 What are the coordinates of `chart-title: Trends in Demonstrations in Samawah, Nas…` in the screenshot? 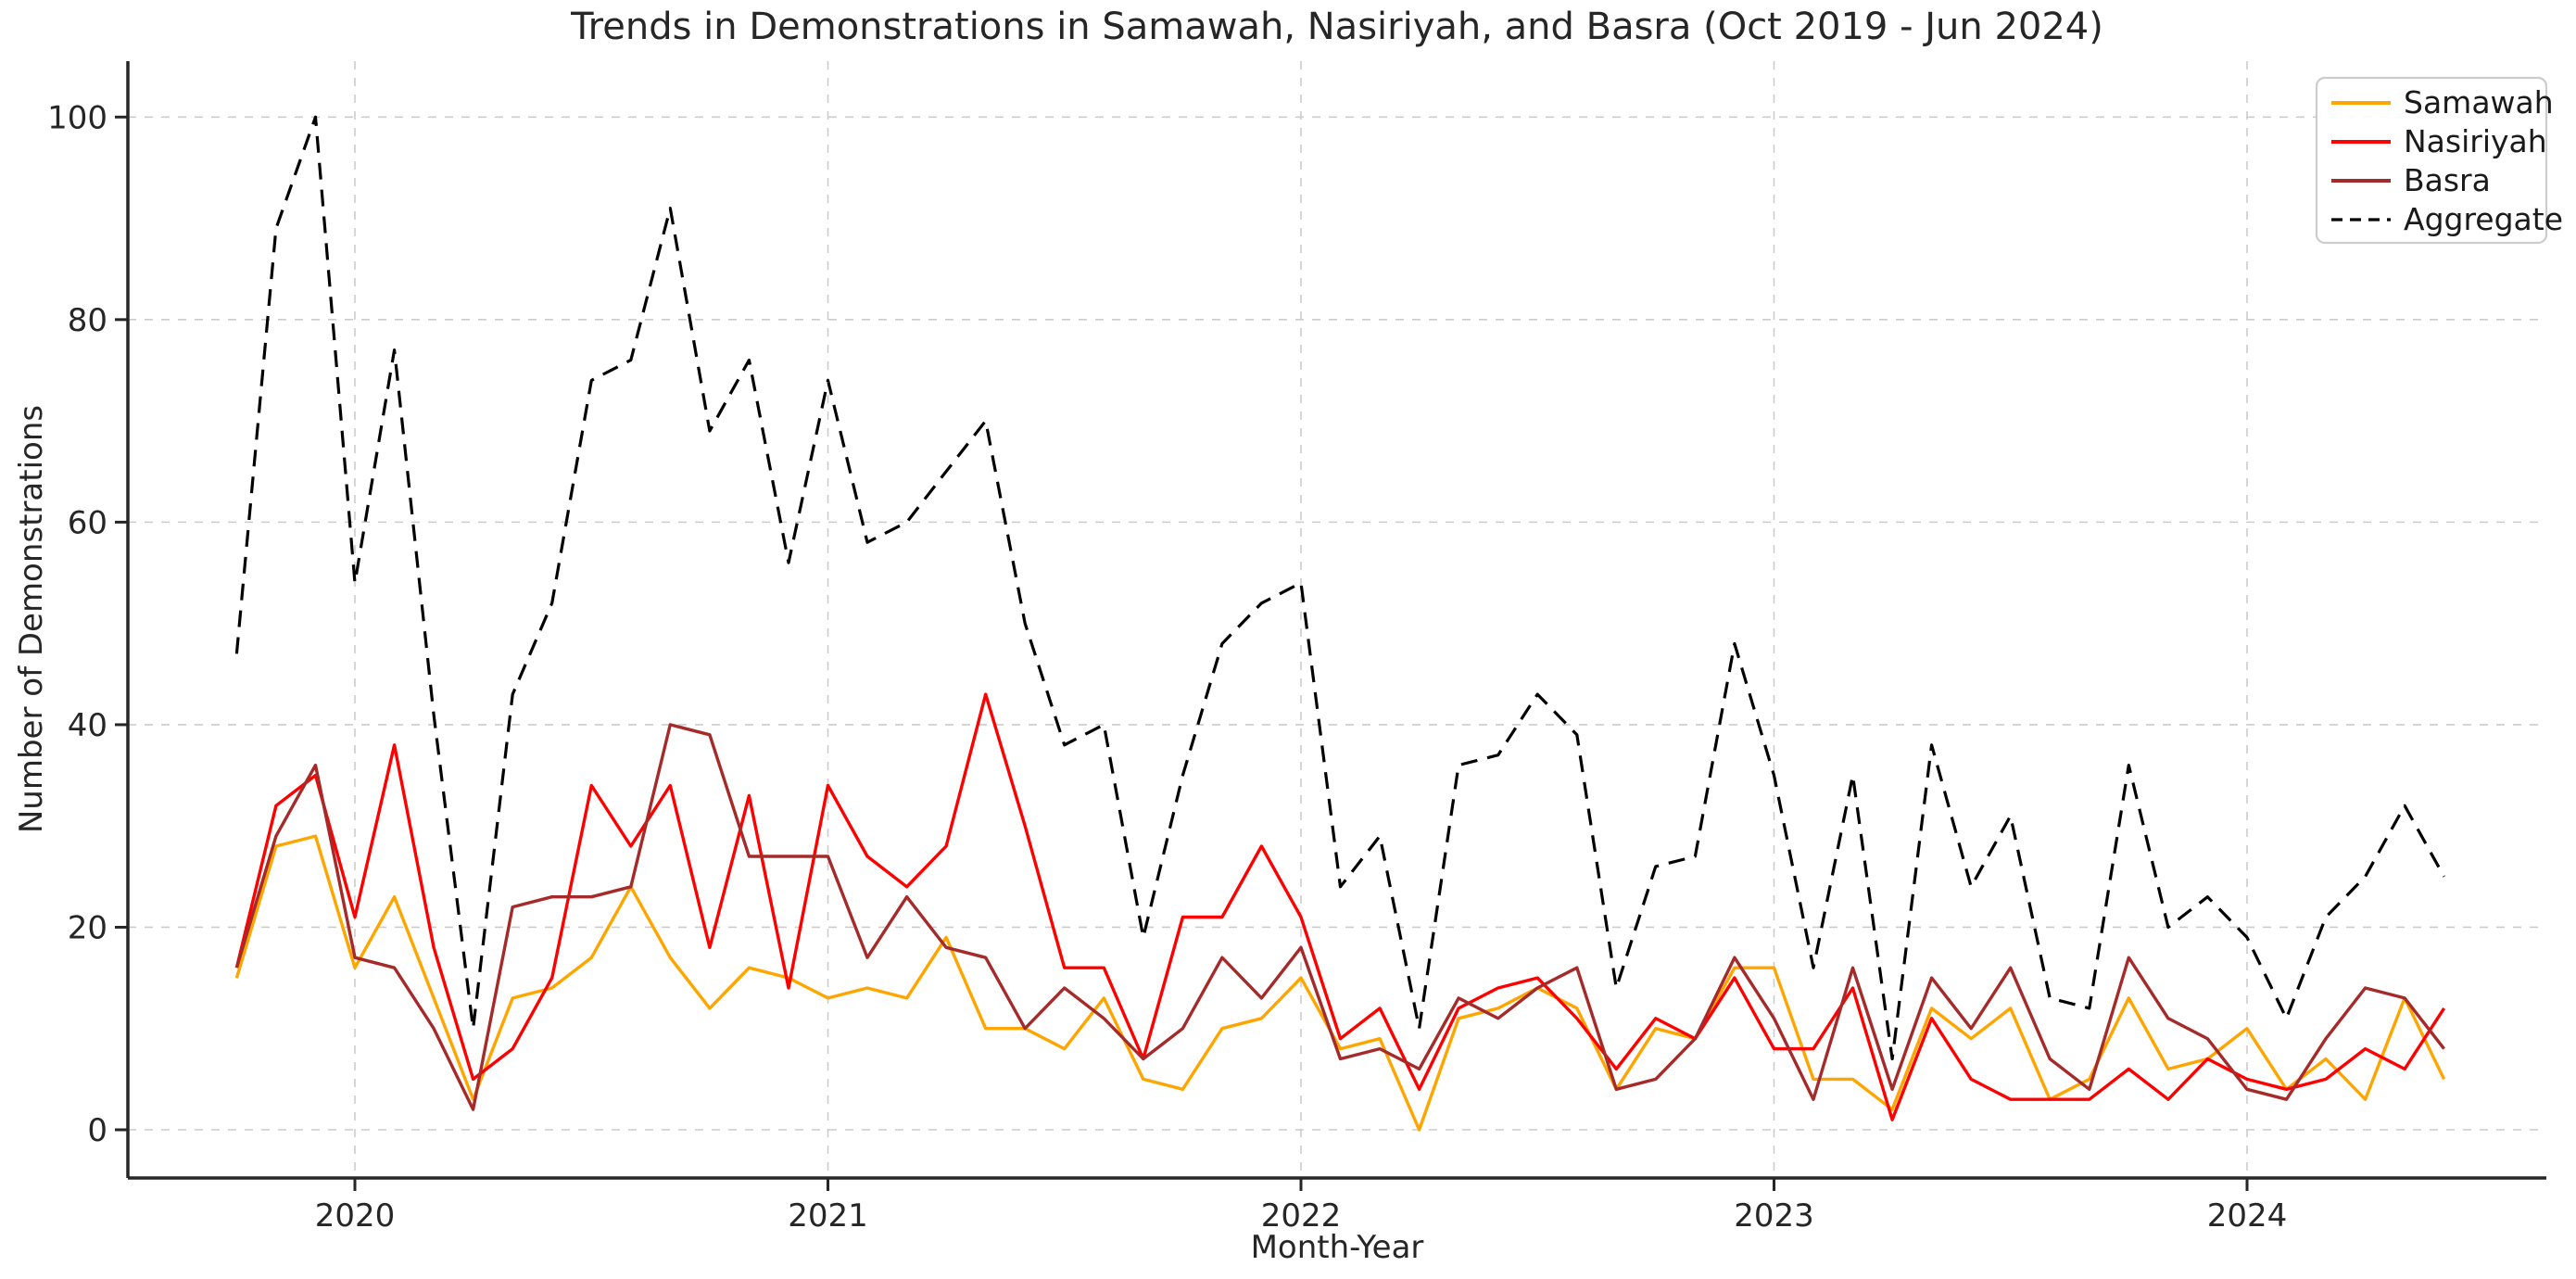 It's located at (1337, 27).